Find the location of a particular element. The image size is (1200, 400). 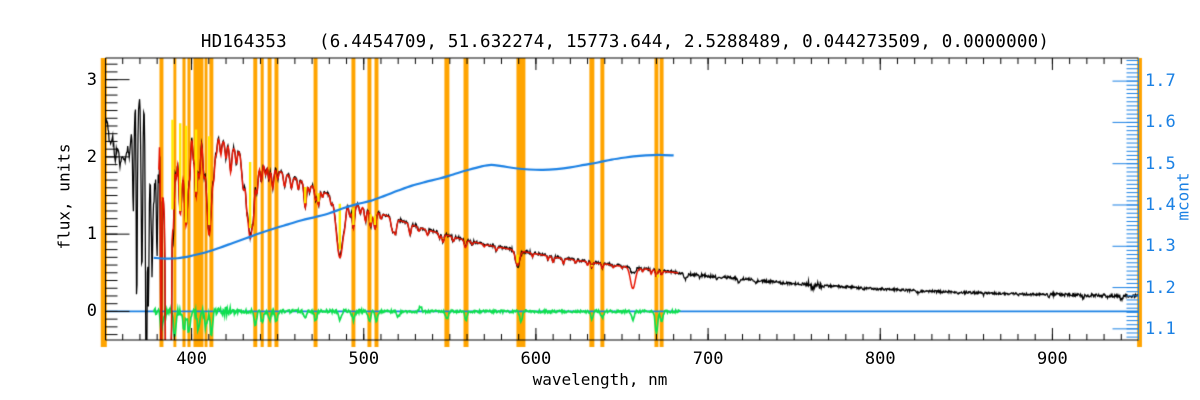

y-axis-label-left: flux, units is located at coordinates (64, 196).